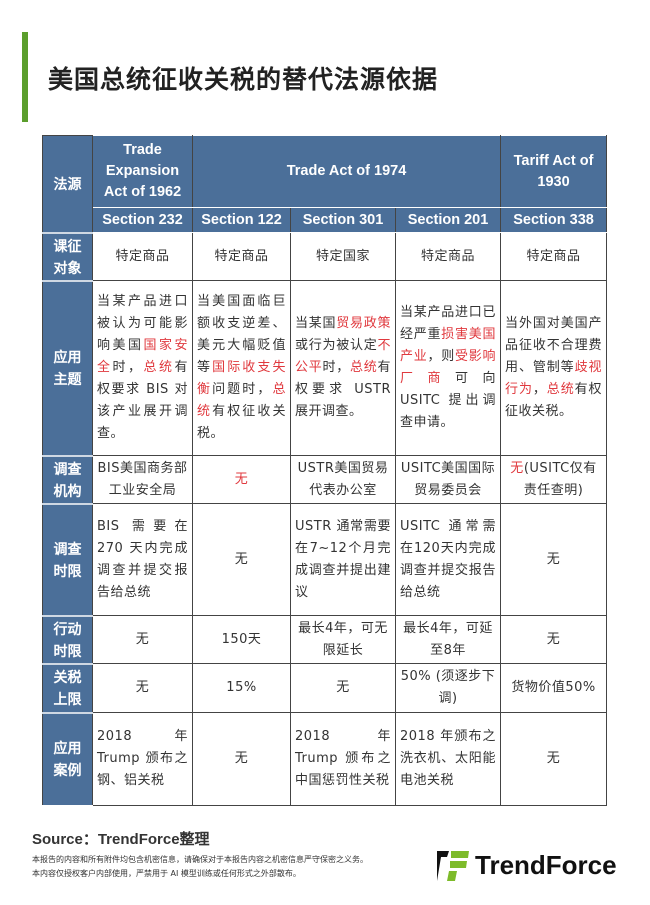 This screenshot has width=650, height=905. What do you see at coordinates (539, 389) in the screenshot?
I see `cell-text: ，` at bounding box center [539, 389].